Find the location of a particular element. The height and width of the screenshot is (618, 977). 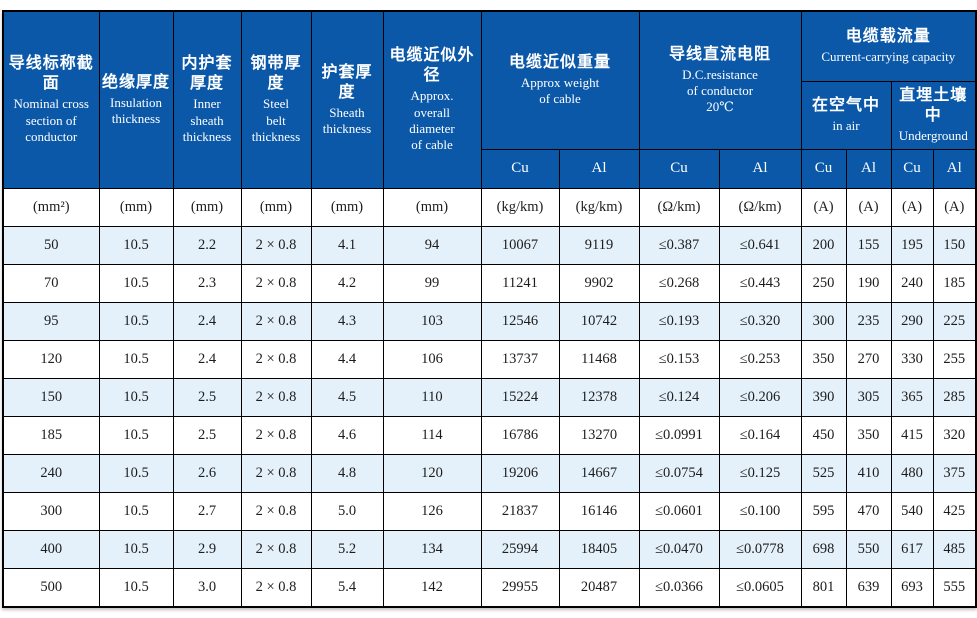

data-cell: 400 is located at coordinates (51, 549).